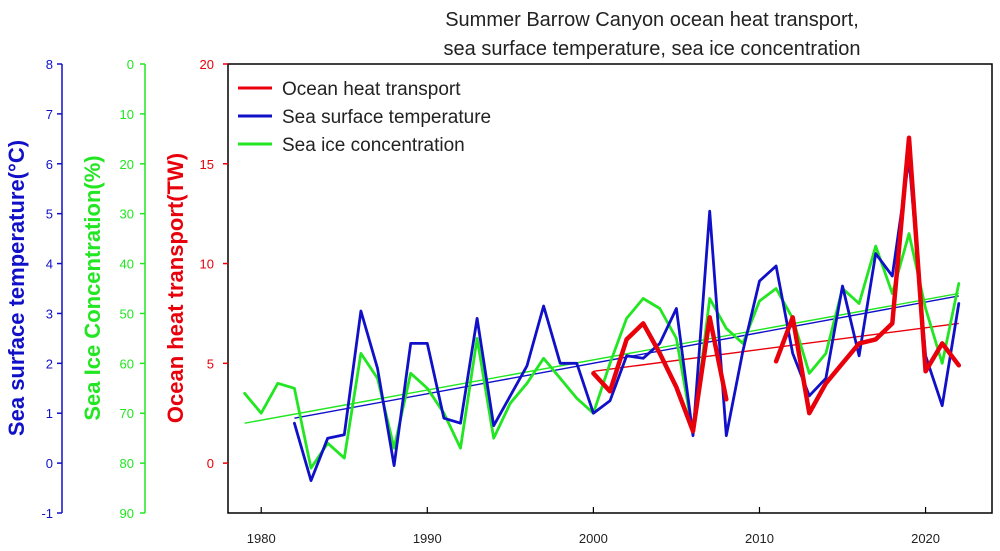 The image size is (1000, 551). Describe the element at coordinates (261, 538) in the screenshot. I see `x-tick-label: 1980` at that location.